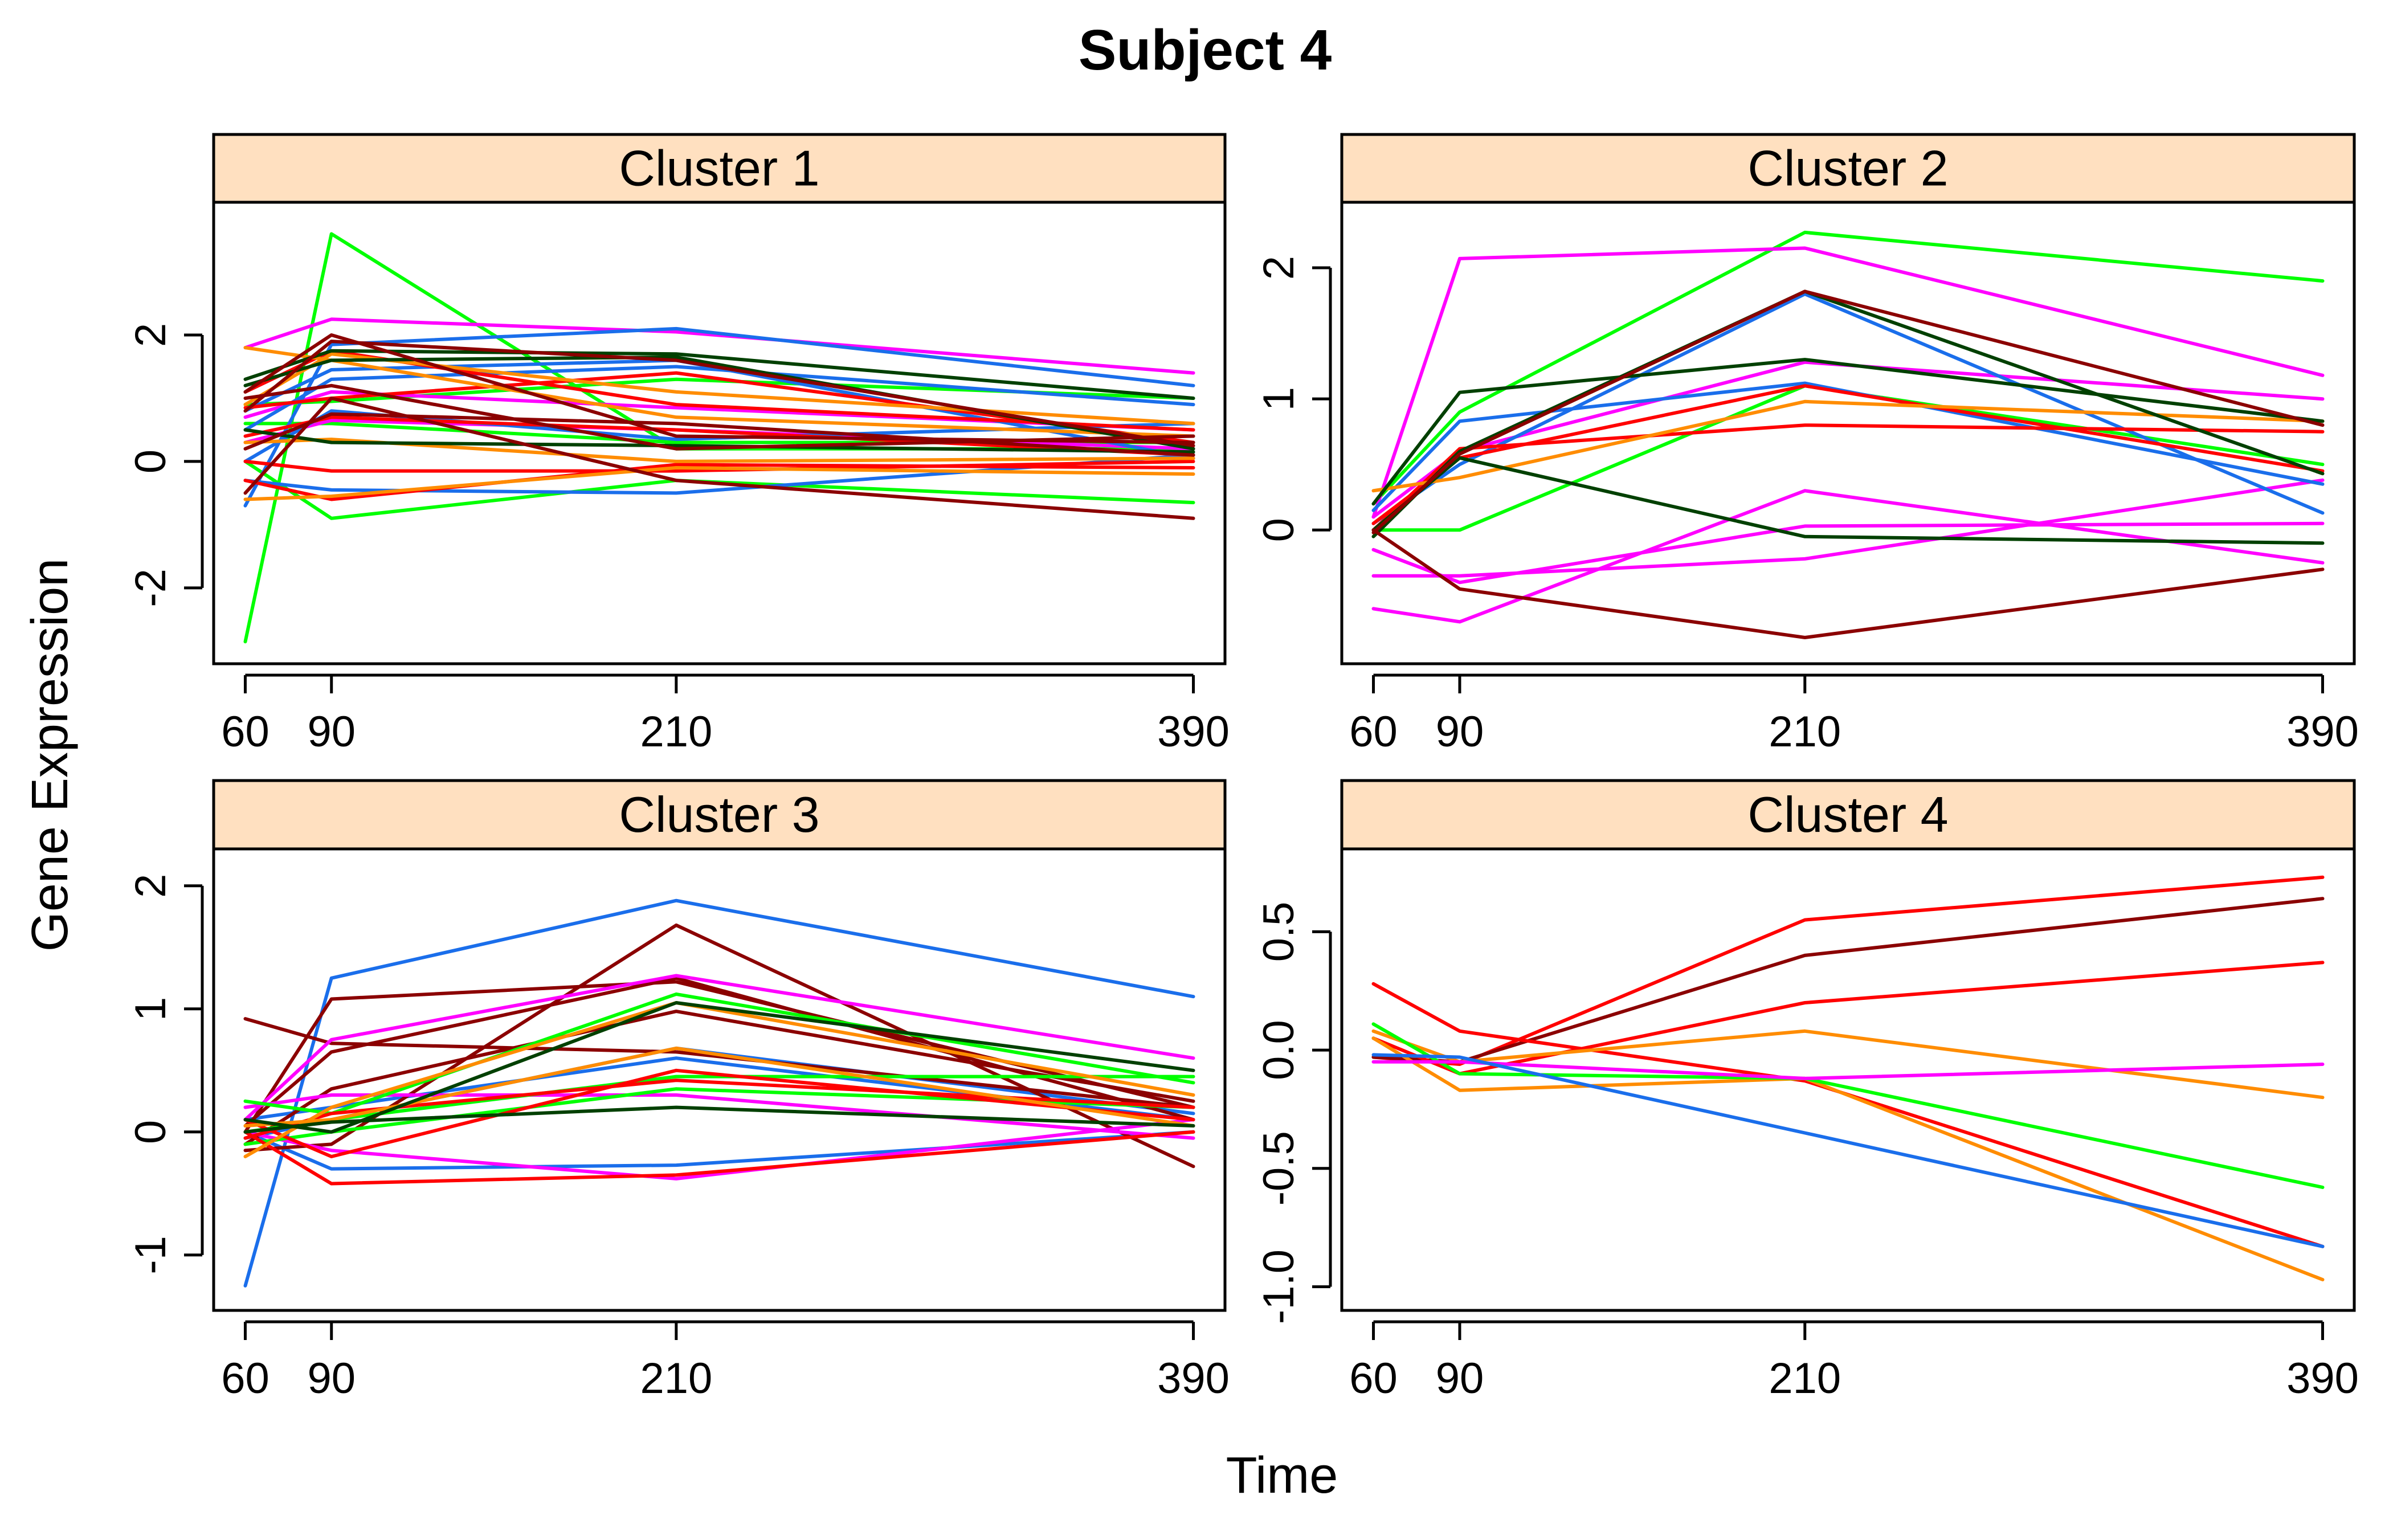 The height and width of the screenshot is (1540, 2393). I want to click on y-axis-label: Gene Expression, so click(50, 754).